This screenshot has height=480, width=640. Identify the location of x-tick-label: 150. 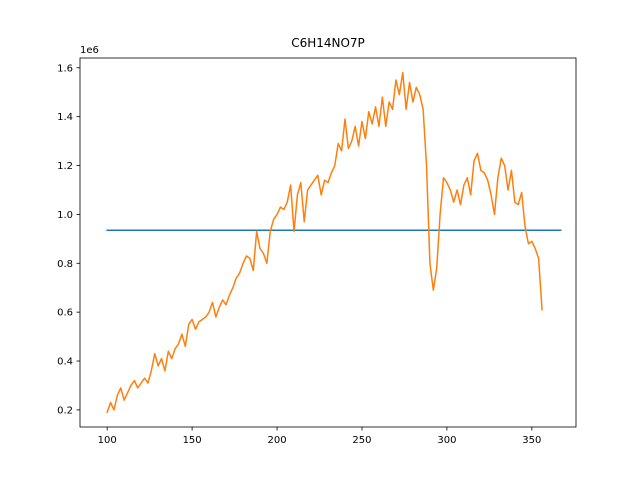
(192, 440).